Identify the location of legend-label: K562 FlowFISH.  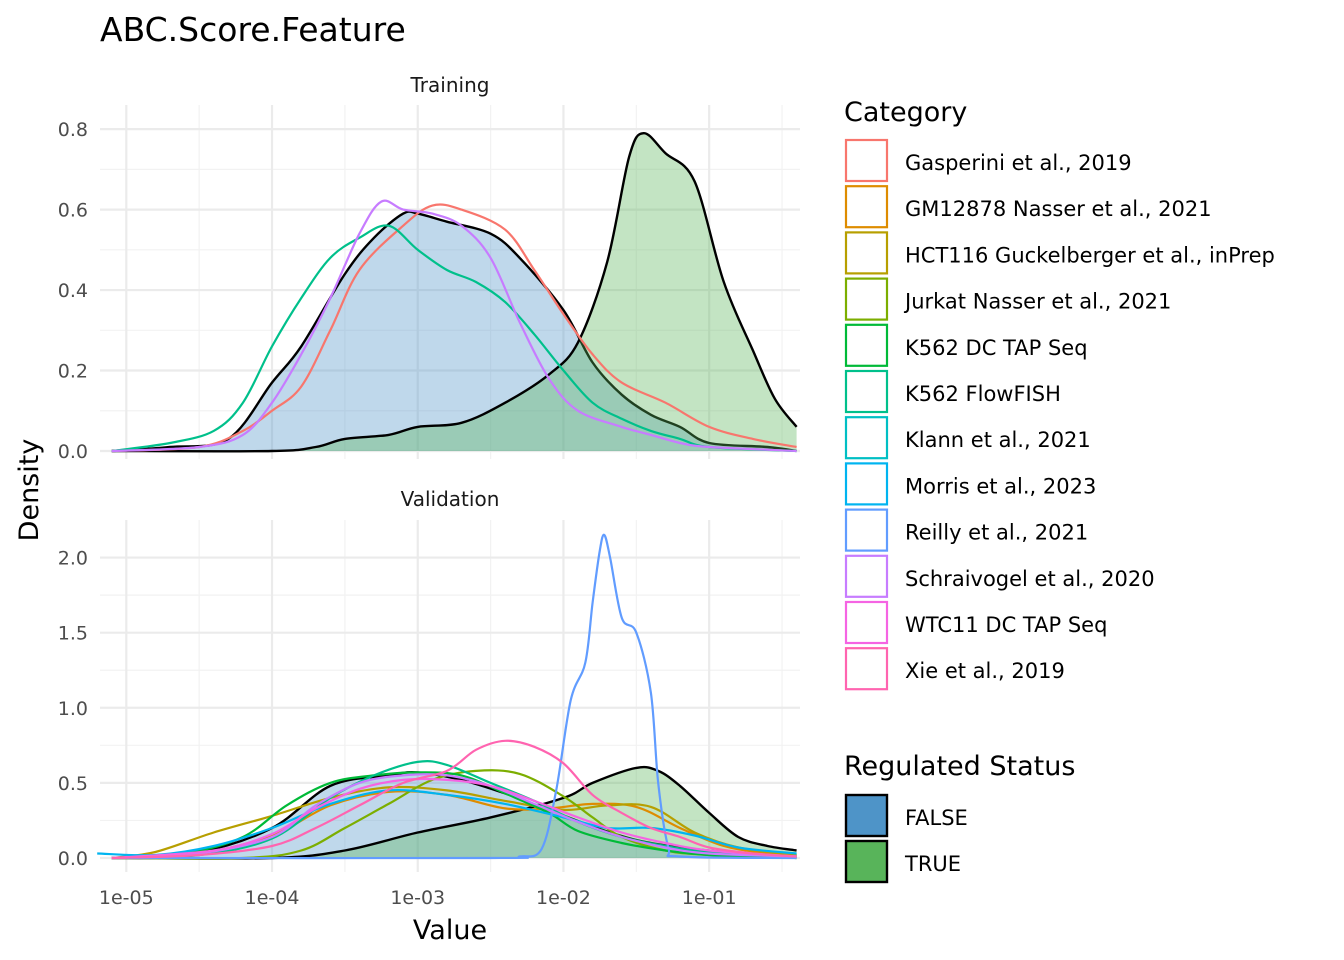
(983, 394).